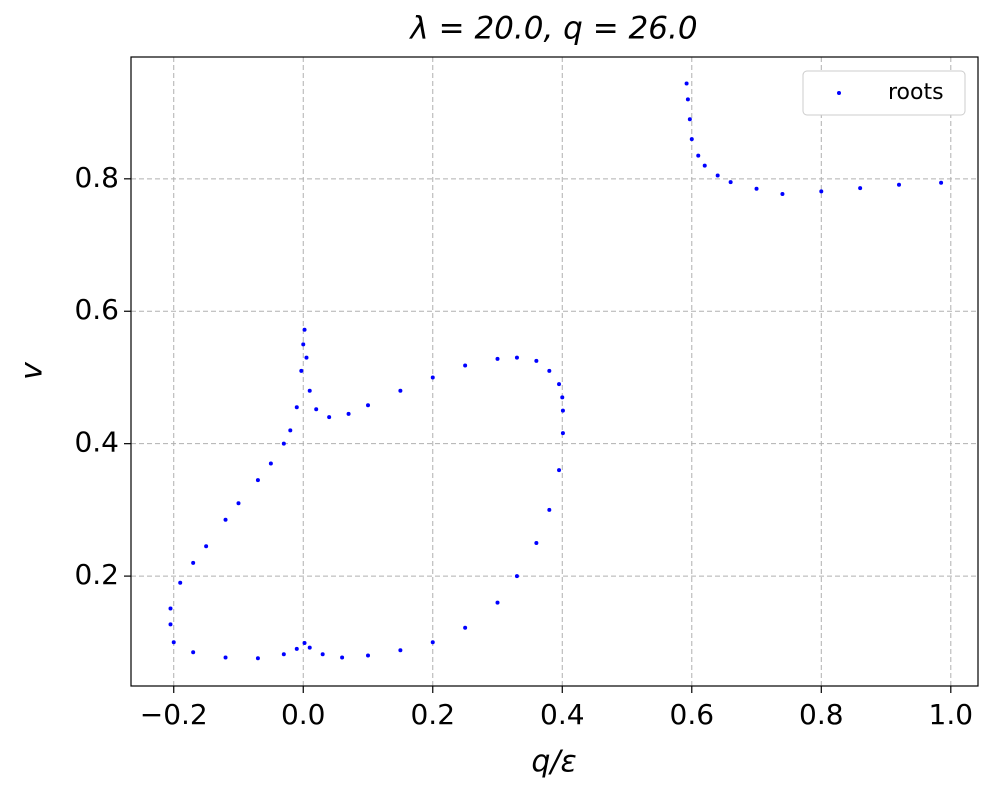 This screenshot has height=800, width=996. I want to click on y-axis-label: v, so click(32, 370).